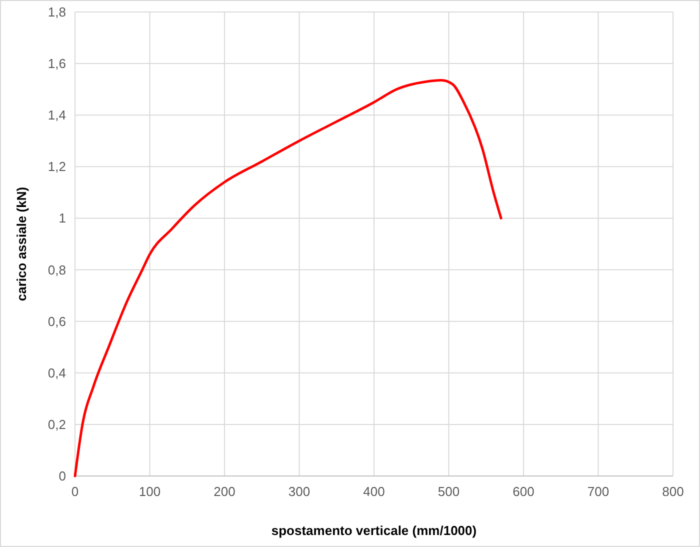 This screenshot has width=700, height=547. What do you see at coordinates (598, 491) in the screenshot?
I see `x-tick-label: 700` at bounding box center [598, 491].